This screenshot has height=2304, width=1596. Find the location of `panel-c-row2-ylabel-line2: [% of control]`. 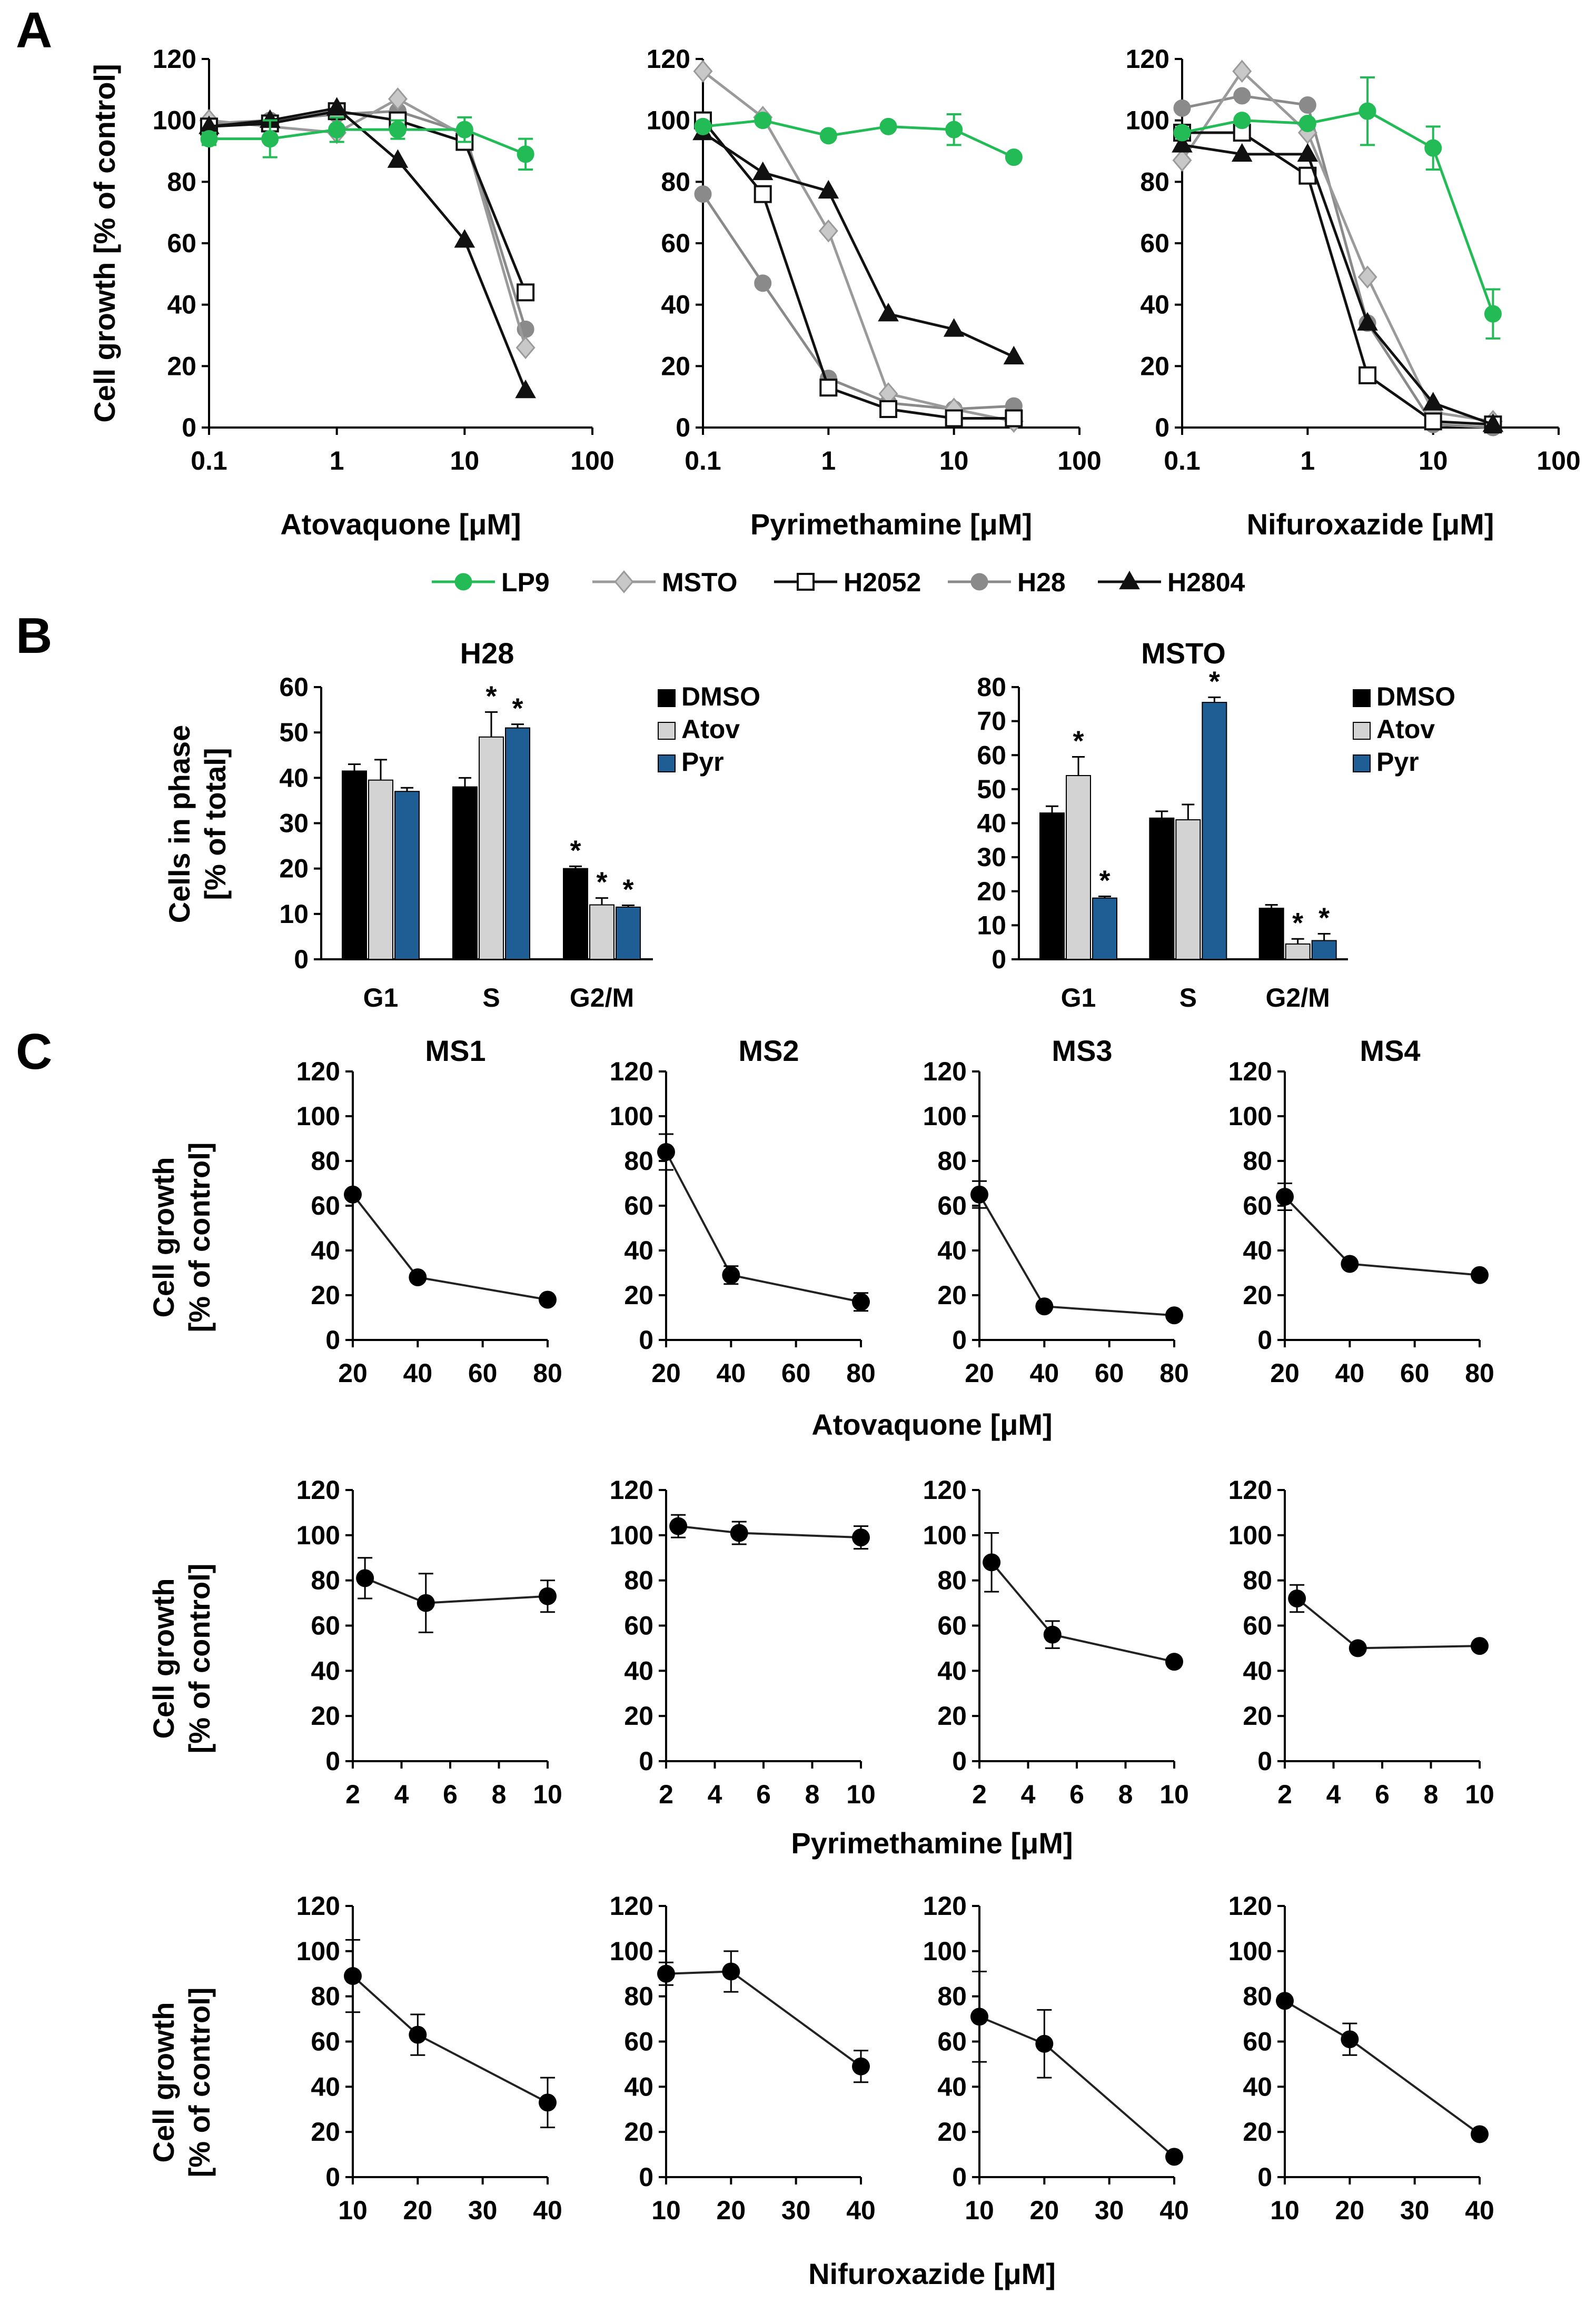

panel-c-row2-ylabel-line2: [% of control] is located at coordinates (199, 1659).